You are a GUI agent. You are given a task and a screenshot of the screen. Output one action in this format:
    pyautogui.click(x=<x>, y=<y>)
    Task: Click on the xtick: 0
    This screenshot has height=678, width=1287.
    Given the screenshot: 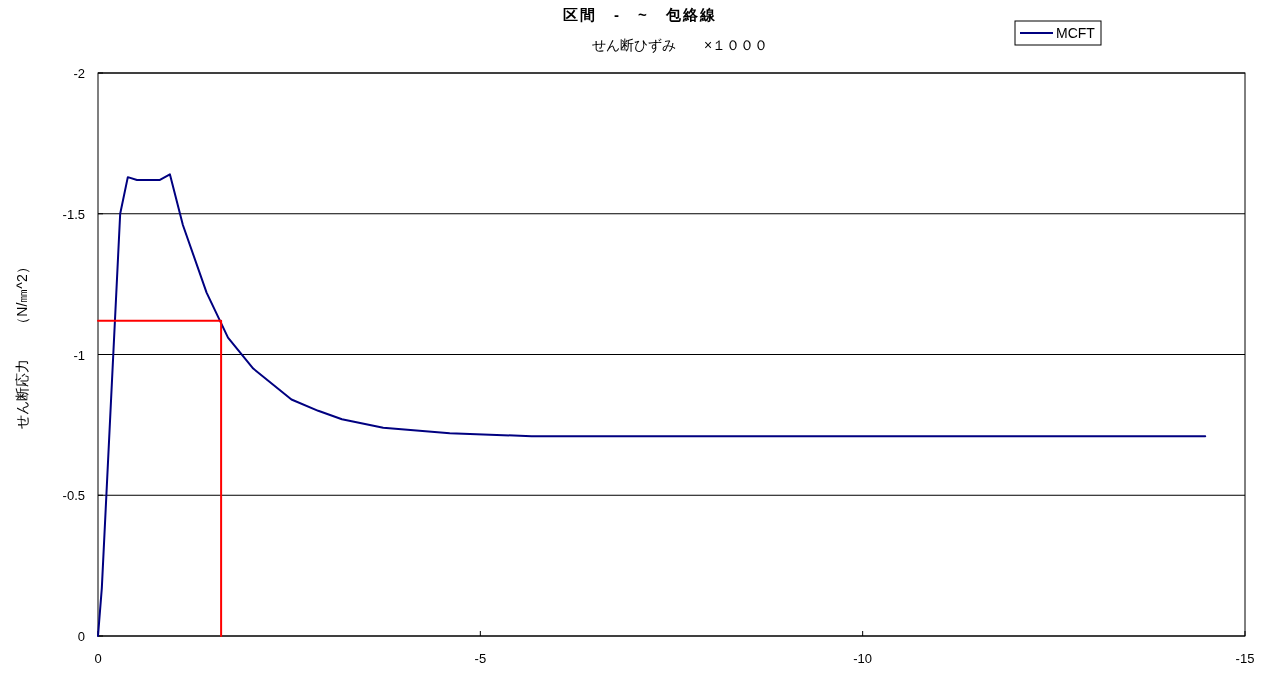 What is the action you would take?
    pyautogui.click(x=98, y=658)
    